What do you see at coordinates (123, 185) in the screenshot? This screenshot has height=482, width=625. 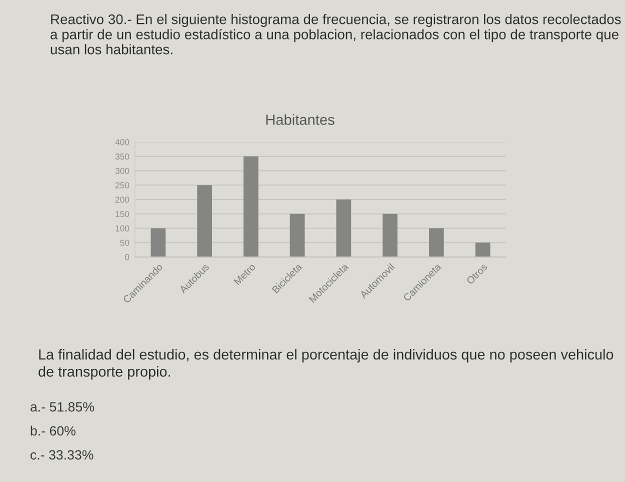 I see `y-tick-label: 250` at bounding box center [123, 185].